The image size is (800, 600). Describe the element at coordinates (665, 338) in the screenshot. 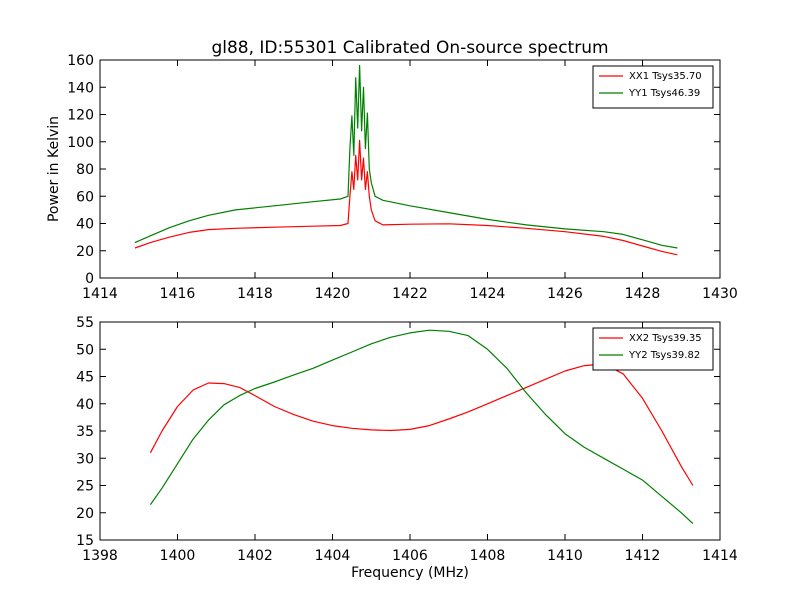

I see `legend-label-1: XX2 Tsys39.35` at that location.